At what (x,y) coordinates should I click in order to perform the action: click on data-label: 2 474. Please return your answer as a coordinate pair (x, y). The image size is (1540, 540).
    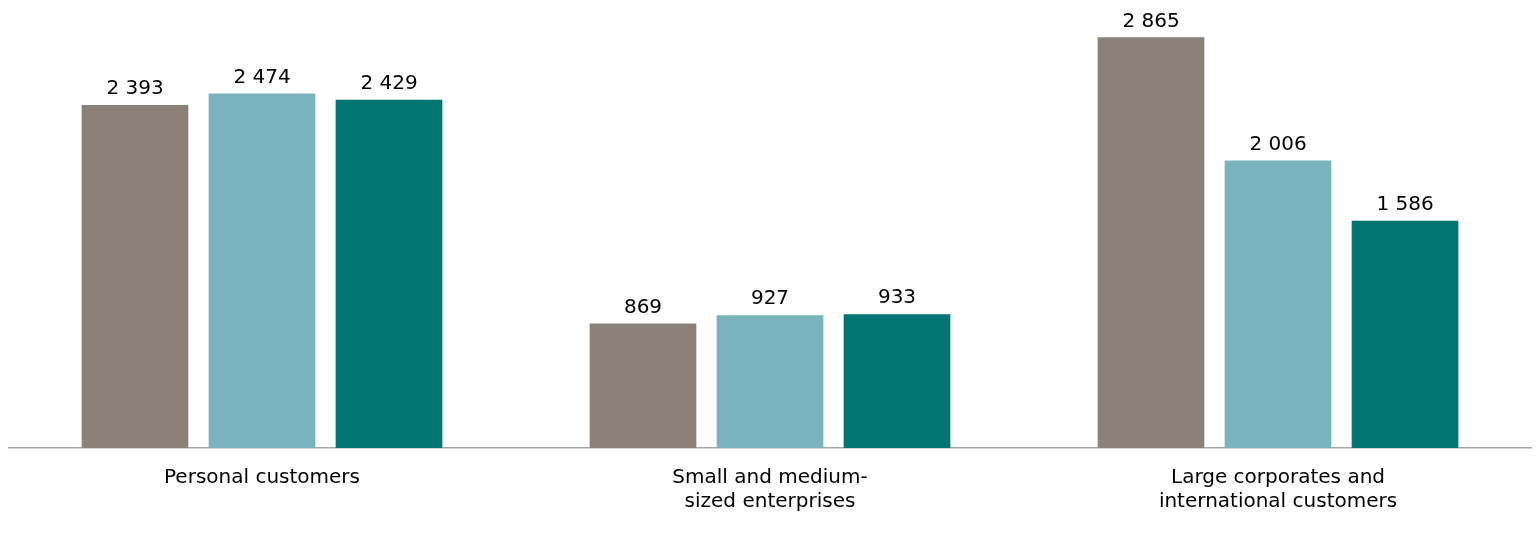
    Looking at the image, I should click on (262, 75).